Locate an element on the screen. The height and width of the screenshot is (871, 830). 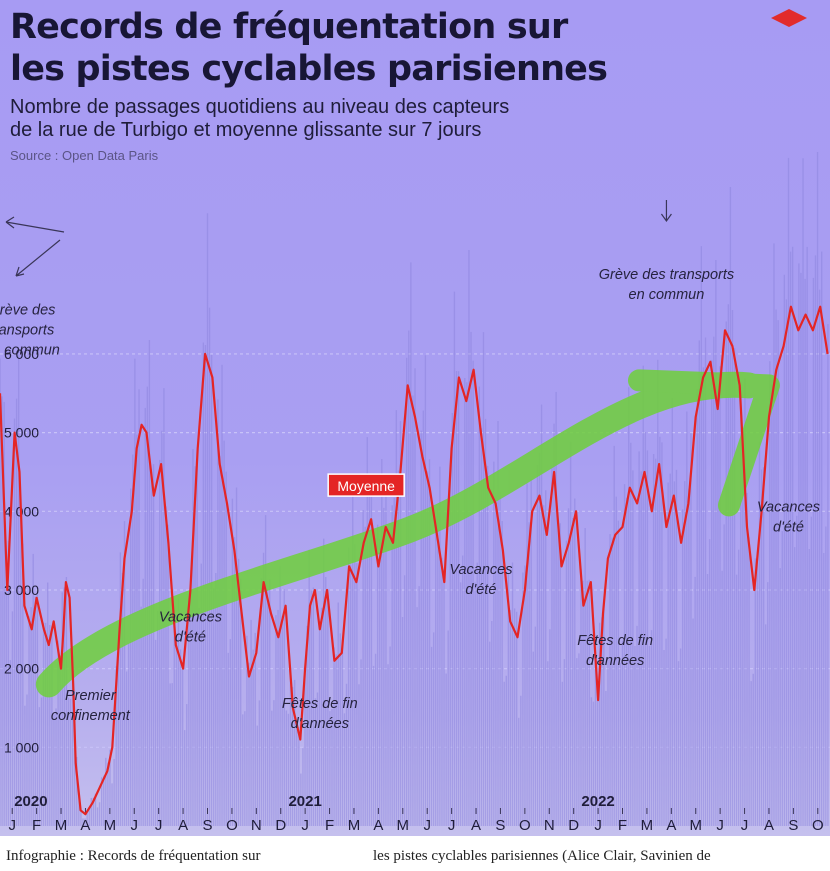
annotation-6: Vacances d'été is located at coordinates (480, 580).